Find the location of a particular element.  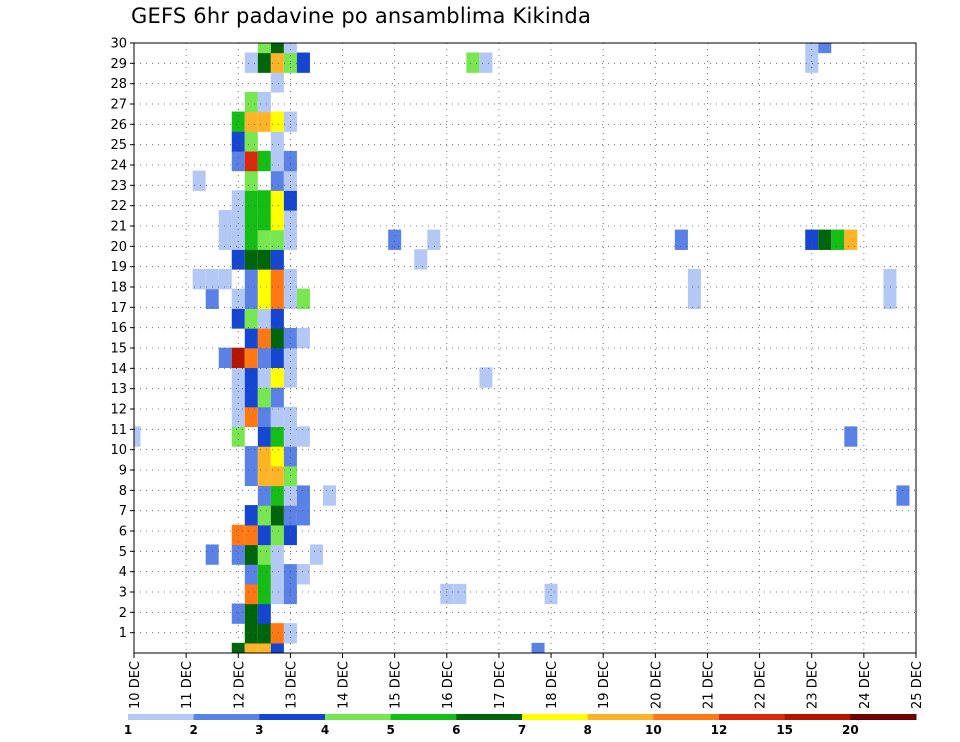

x-tick-label: 24 DEC is located at coordinates (865, 685).